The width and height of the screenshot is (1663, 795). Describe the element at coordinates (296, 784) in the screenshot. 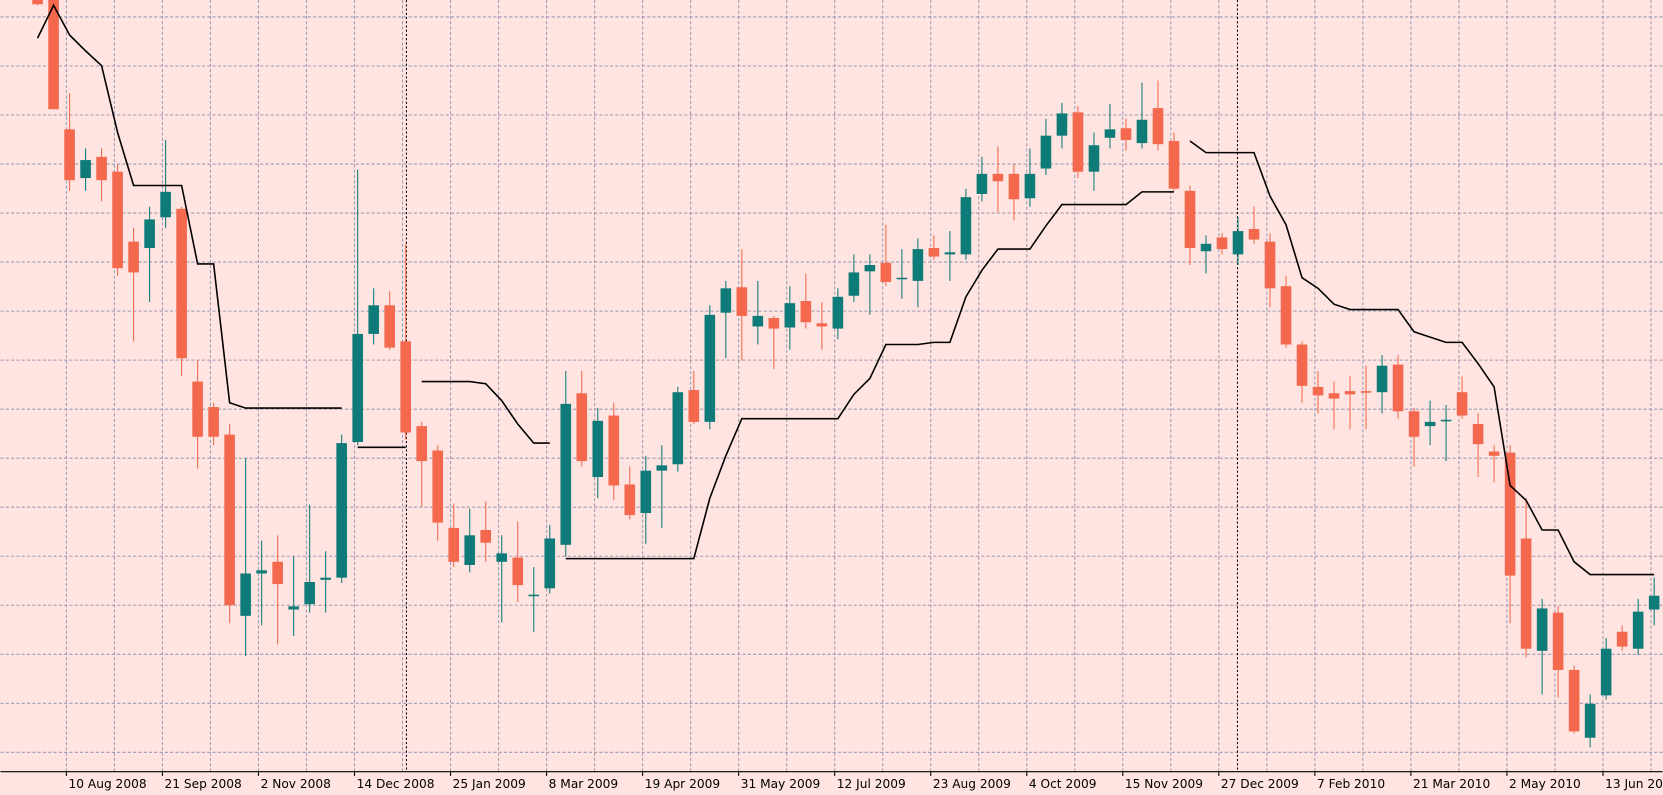

I see `x-tick-label: 2 Nov 2008` at that location.